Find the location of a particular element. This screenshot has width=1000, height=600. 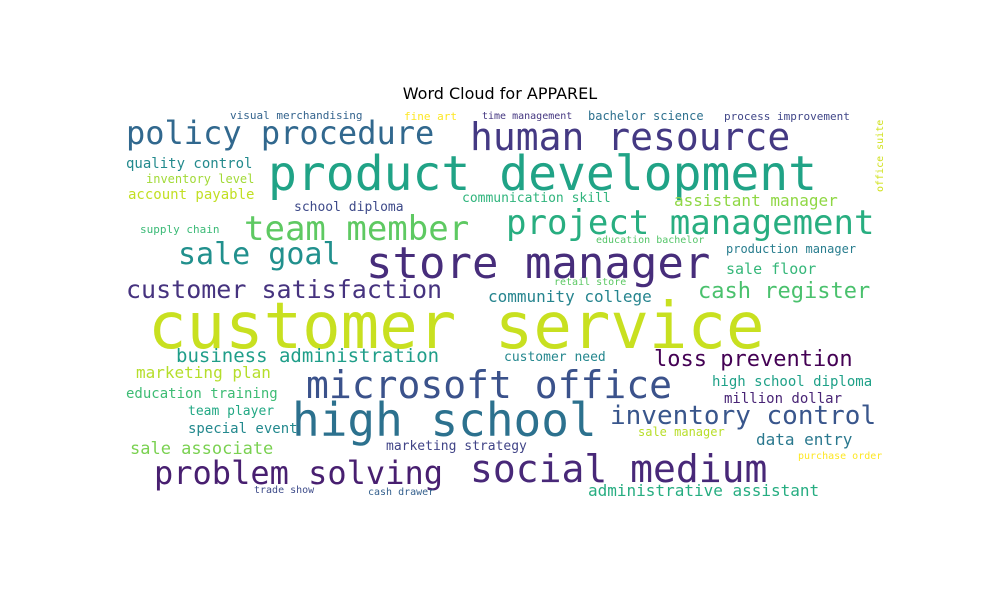

word-cash-register: cash register is located at coordinates (784, 291).